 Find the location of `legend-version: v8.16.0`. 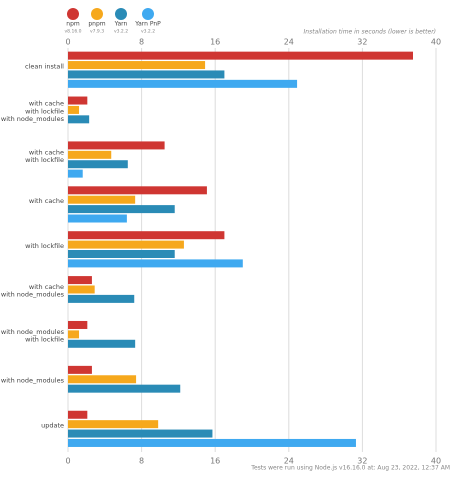

legend-version: v8.16.0 is located at coordinates (73, 32).